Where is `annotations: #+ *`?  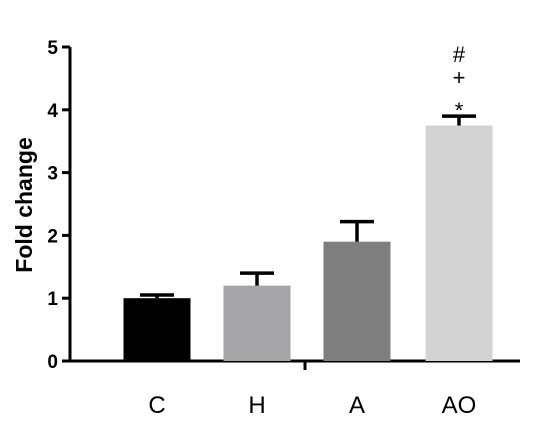 annotations: #+ * is located at coordinates (459, 82).